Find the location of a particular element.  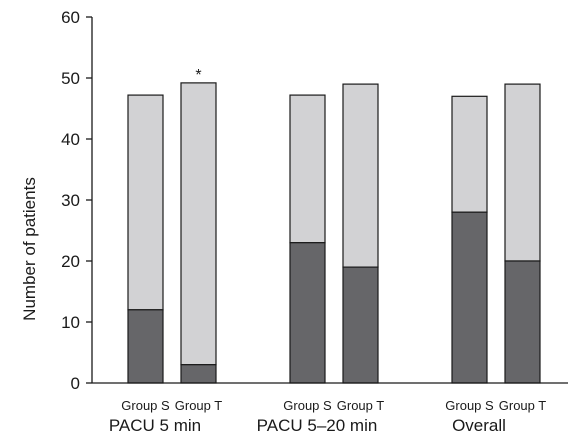

y-axis-ticks: 0 10 20 30 40 50 60 is located at coordinates (76, 200).